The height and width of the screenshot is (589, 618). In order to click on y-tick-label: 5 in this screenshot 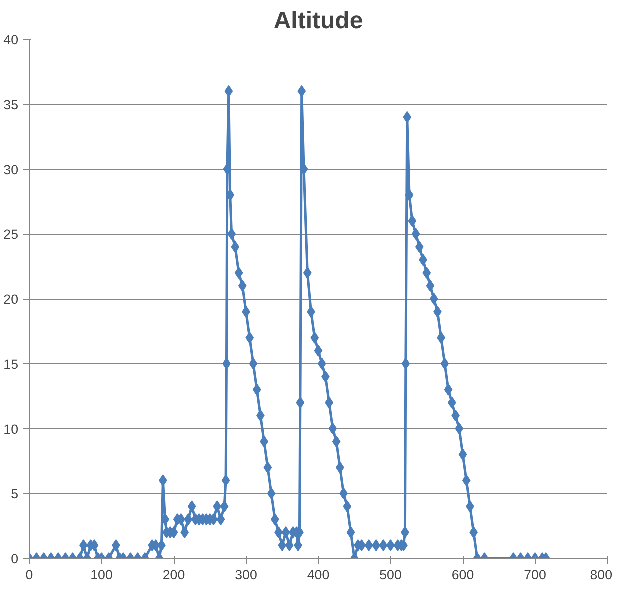, I will do `click(15, 494)`.